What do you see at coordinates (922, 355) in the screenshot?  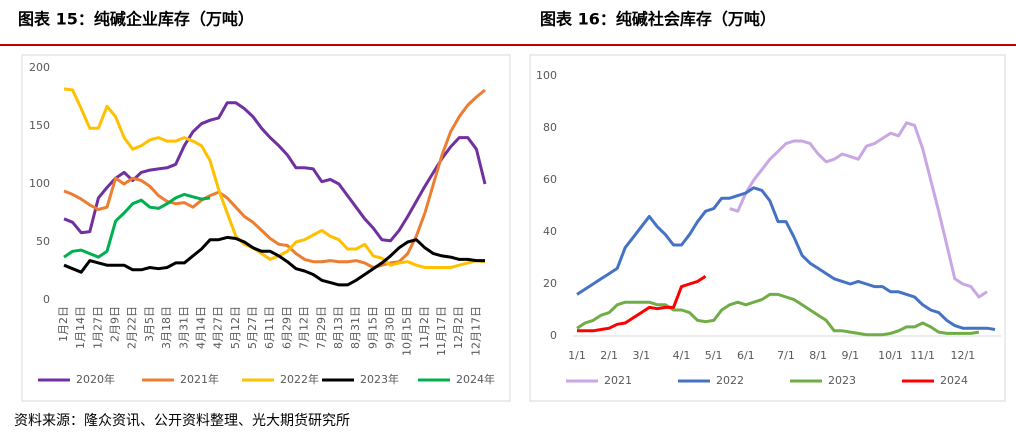 I see `x-tick-label: 11/1` at bounding box center [922, 355].